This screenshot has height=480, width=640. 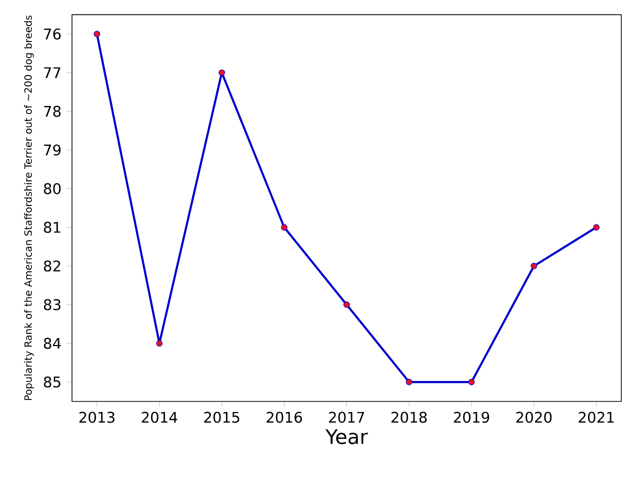 What do you see at coordinates (96, 417) in the screenshot?
I see `x-tick-label: 2013` at bounding box center [96, 417].